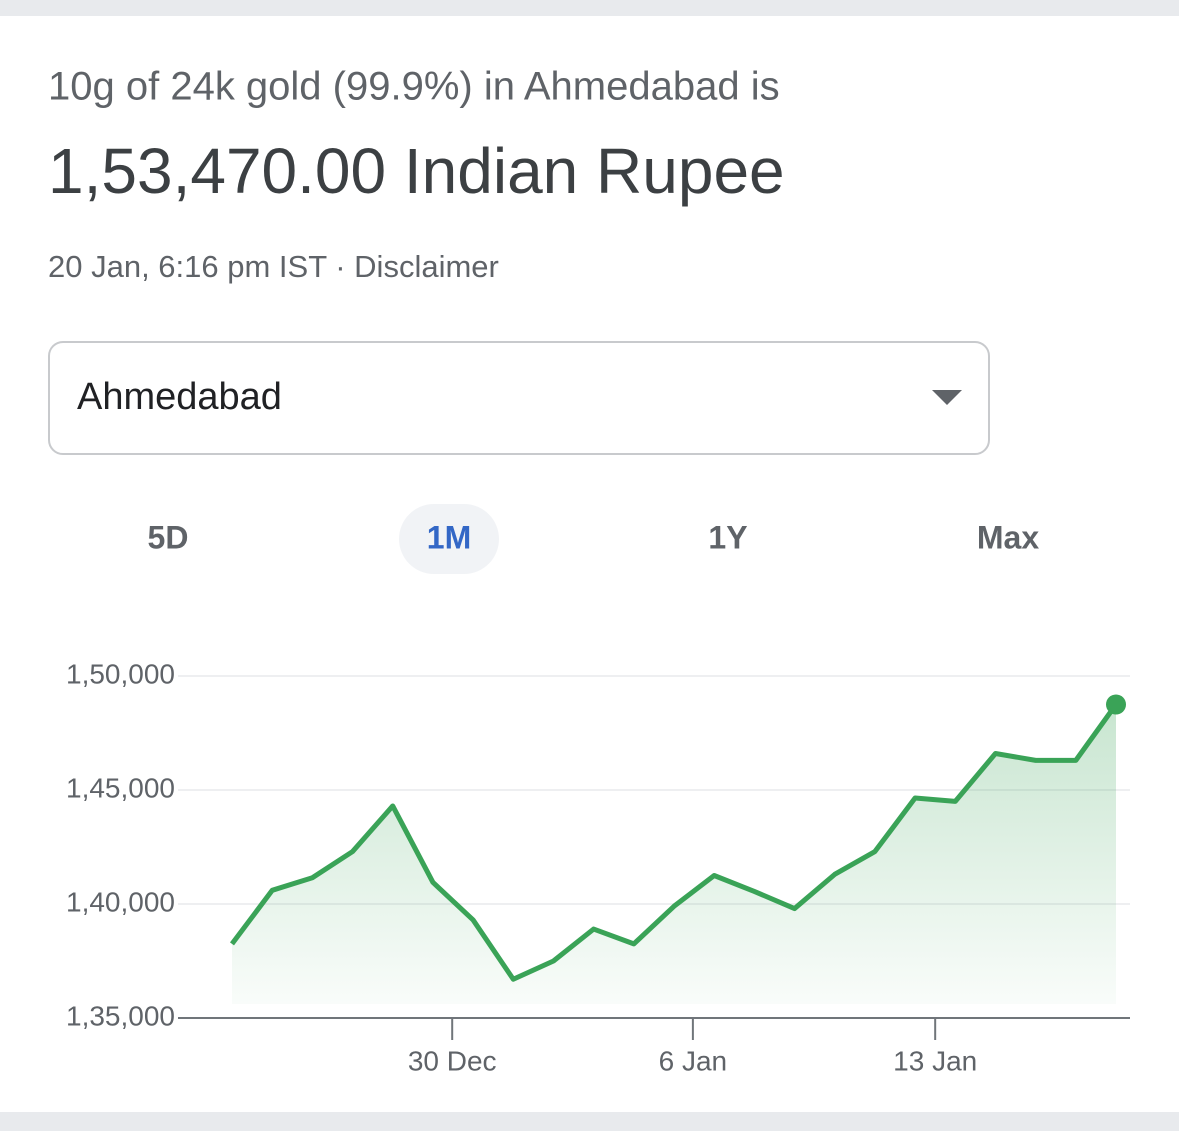  What do you see at coordinates (426, 266) in the screenshot?
I see `disclaimer-link: Disclaimer` at bounding box center [426, 266].